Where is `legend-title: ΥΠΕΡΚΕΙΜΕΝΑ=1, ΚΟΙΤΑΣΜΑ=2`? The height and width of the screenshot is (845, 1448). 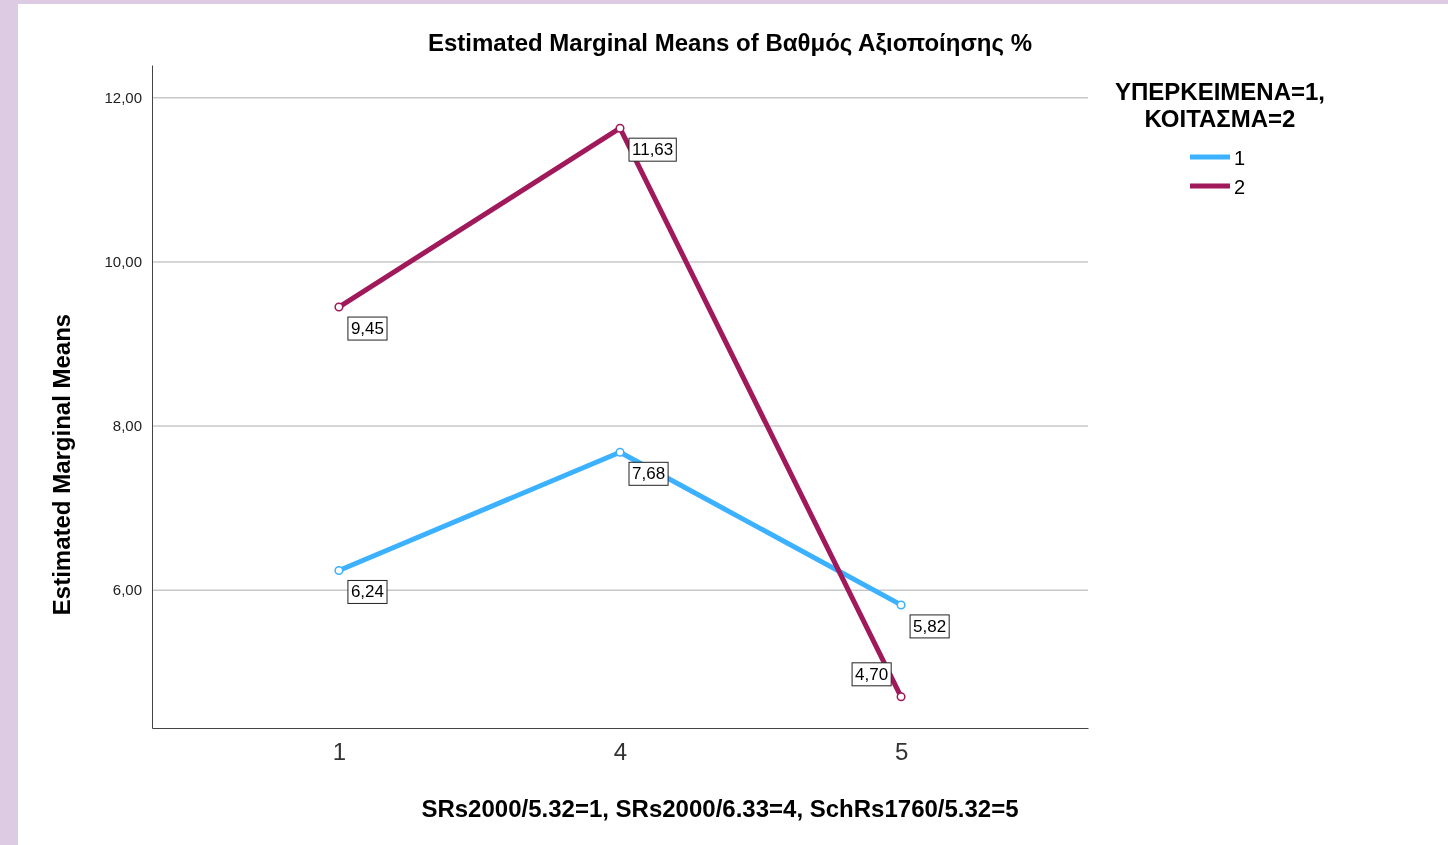 legend-title: ΥΠΕΡΚΕΙΜΕΝΑ=1, ΚΟΙΤΑΣΜΑ=2 is located at coordinates (1220, 105).